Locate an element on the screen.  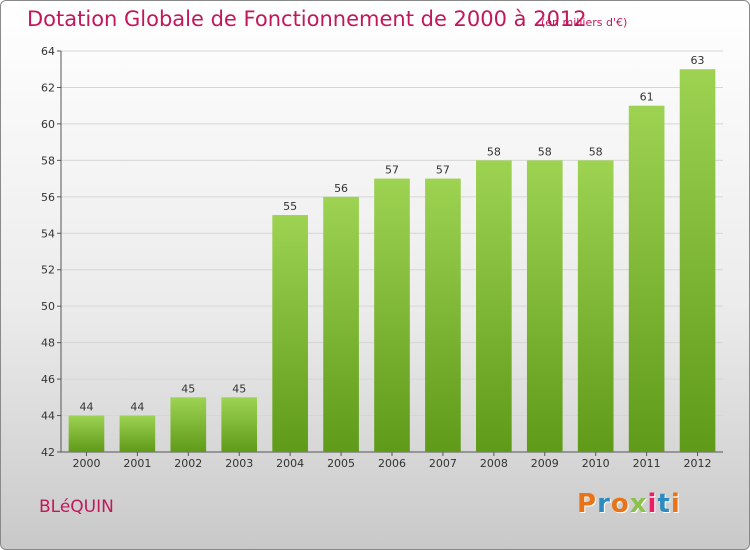
x-tick-label: 2001 is located at coordinates (137, 463).